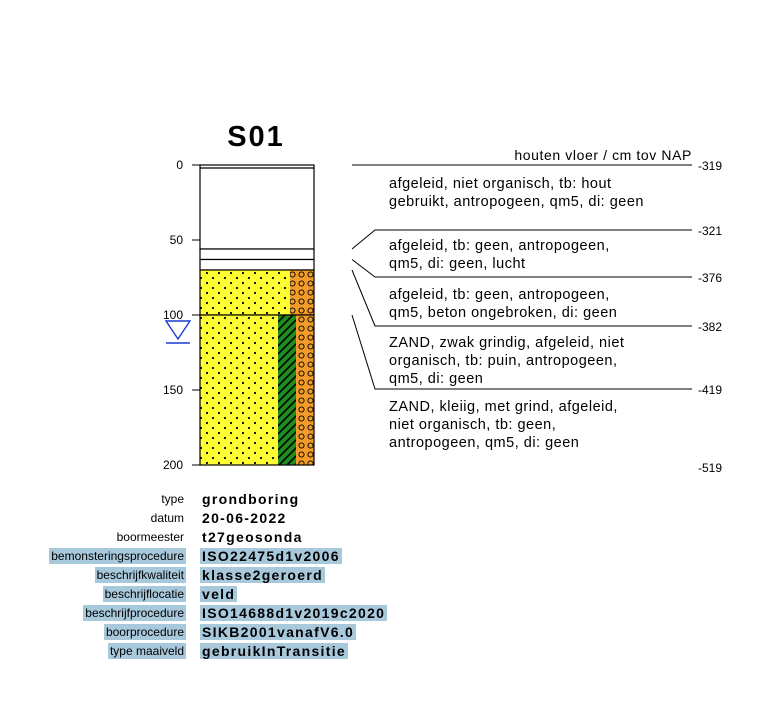 This screenshot has width=766, height=708. What do you see at coordinates (603, 155) in the screenshot?
I see `reference-label: houten vloer / cm tov NAP` at bounding box center [603, 155].